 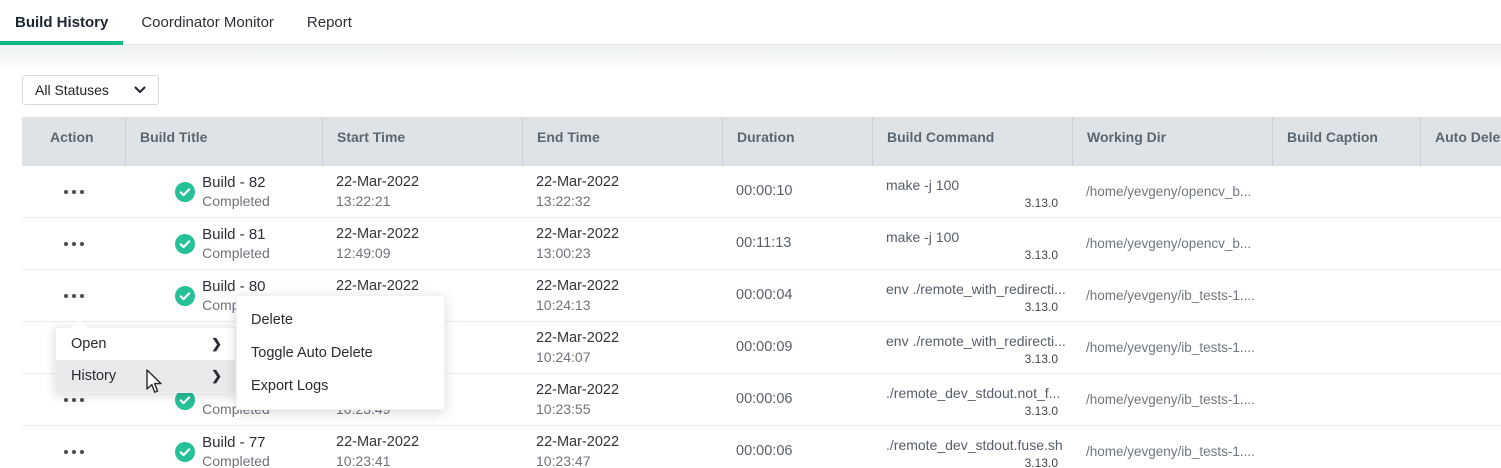 What do you see at coordinates (622, 141) in the screenshot?
I see `col-header-end-time: End Time` at bounding box center [622, 141].